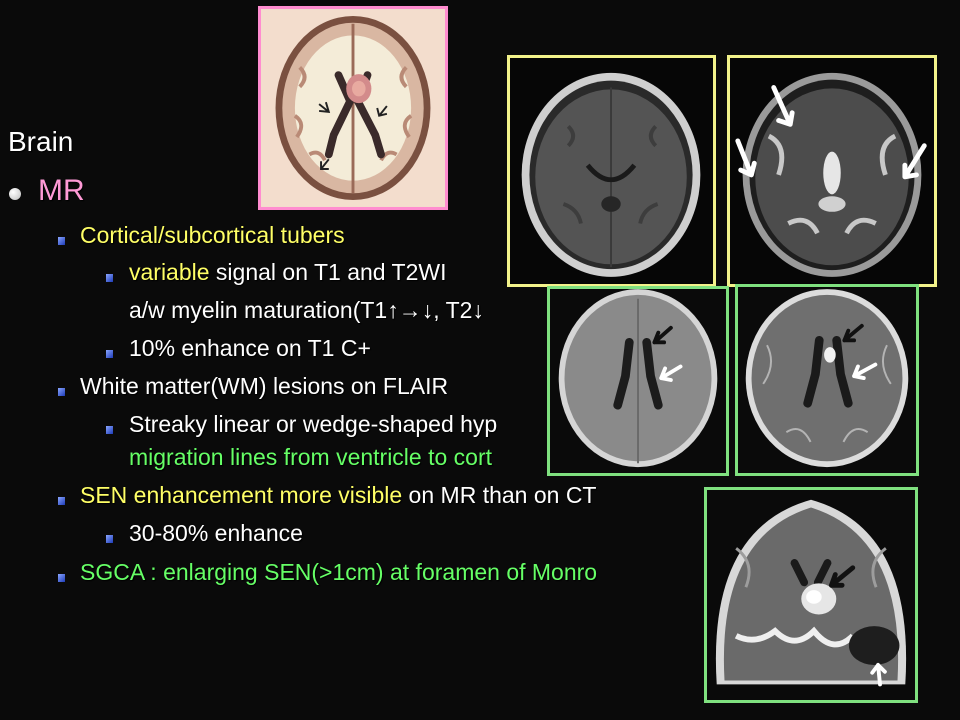  Describe the element at coordinates (311, 457) in the screenshot. I see `bullet-streaky-line2: migration lines from ventricle to cort` at that location.